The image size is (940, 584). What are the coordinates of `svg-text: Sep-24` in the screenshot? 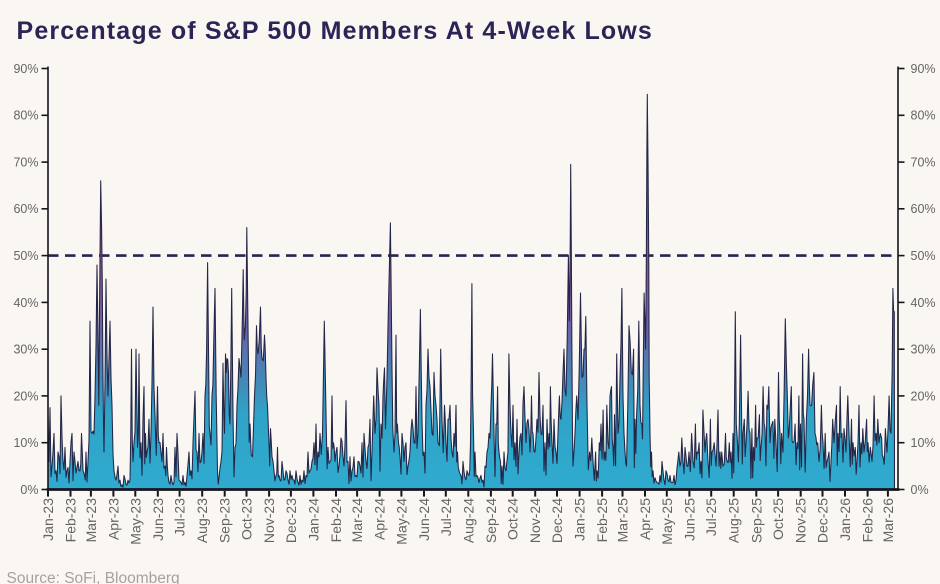 It's located at (491, 520).